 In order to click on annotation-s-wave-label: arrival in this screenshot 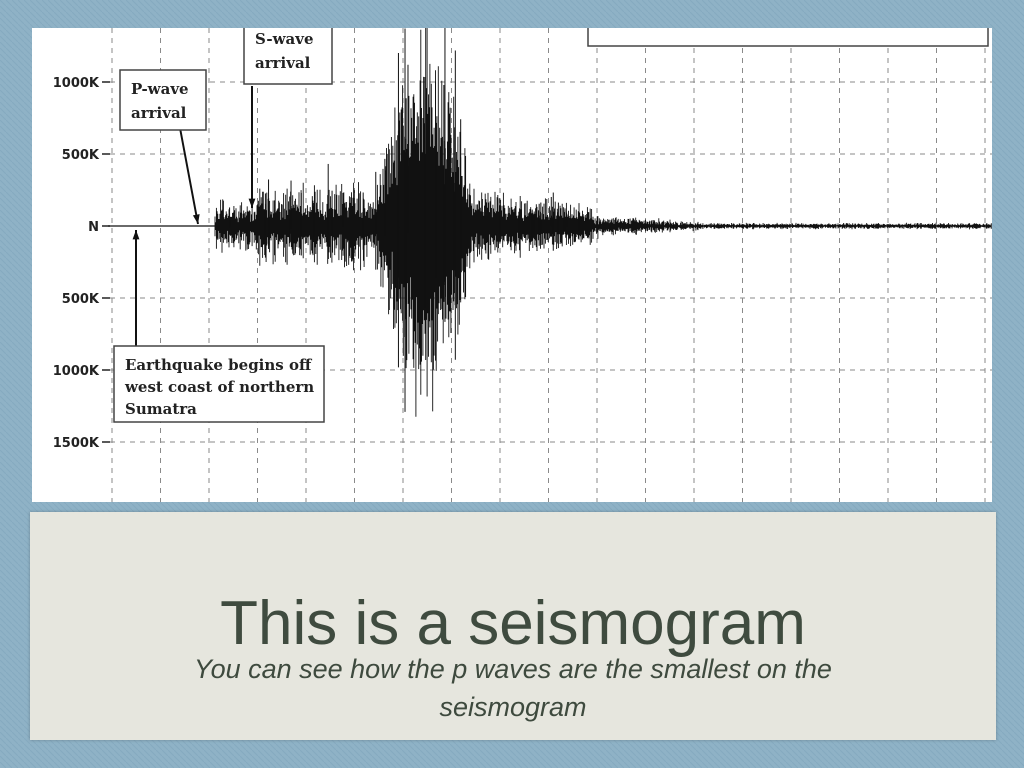, I will do `click(283, 63)`.